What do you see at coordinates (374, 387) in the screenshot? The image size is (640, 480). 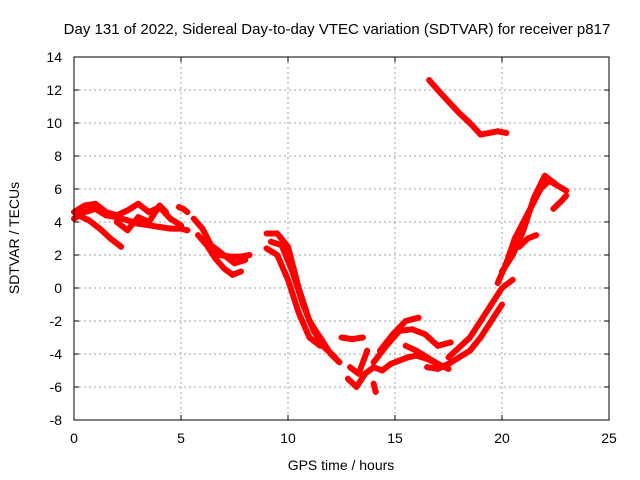 I see `series-sat-y` at bounding box center [374, 387].